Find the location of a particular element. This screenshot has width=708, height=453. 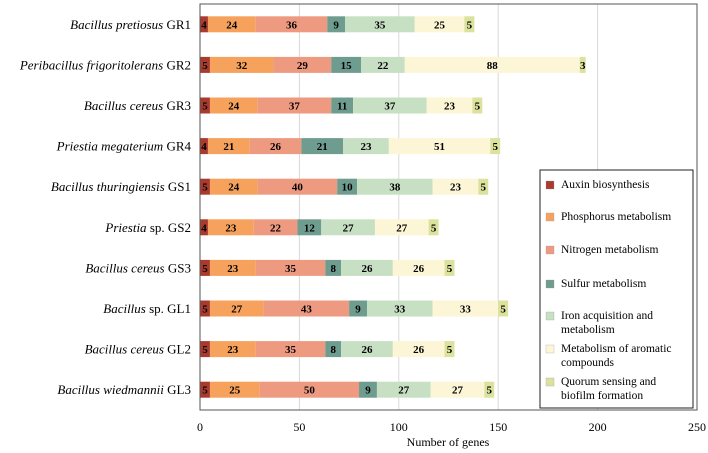

bar-value-label: 33 is located at coordinates (466, 310).